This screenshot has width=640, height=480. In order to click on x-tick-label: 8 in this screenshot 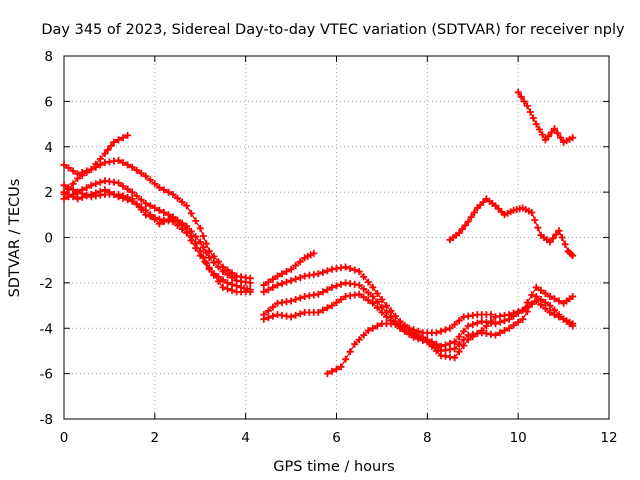, I will do `click(427, 438)`.